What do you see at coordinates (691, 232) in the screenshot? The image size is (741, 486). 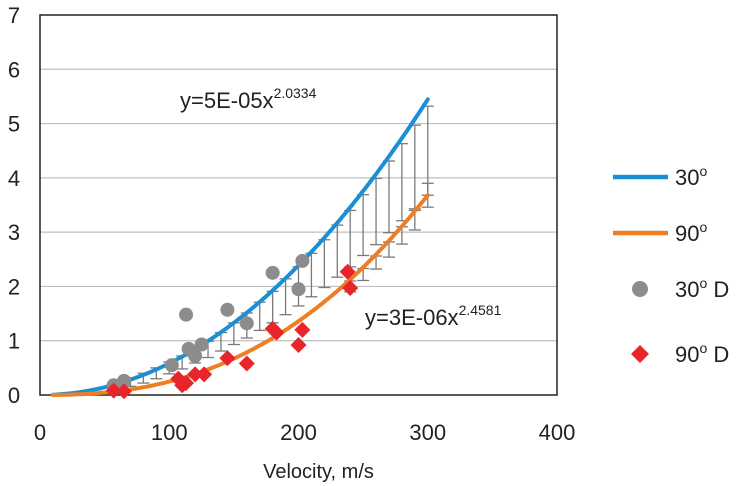 I see `legend-label: 90o` at bounding box center [691, 232].